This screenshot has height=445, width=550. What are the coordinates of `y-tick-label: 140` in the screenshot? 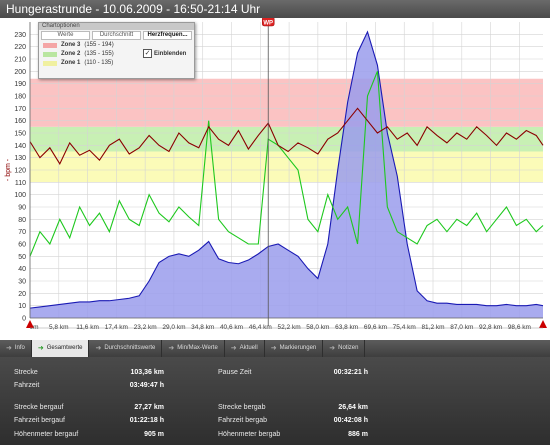 It's located at (20, 146).